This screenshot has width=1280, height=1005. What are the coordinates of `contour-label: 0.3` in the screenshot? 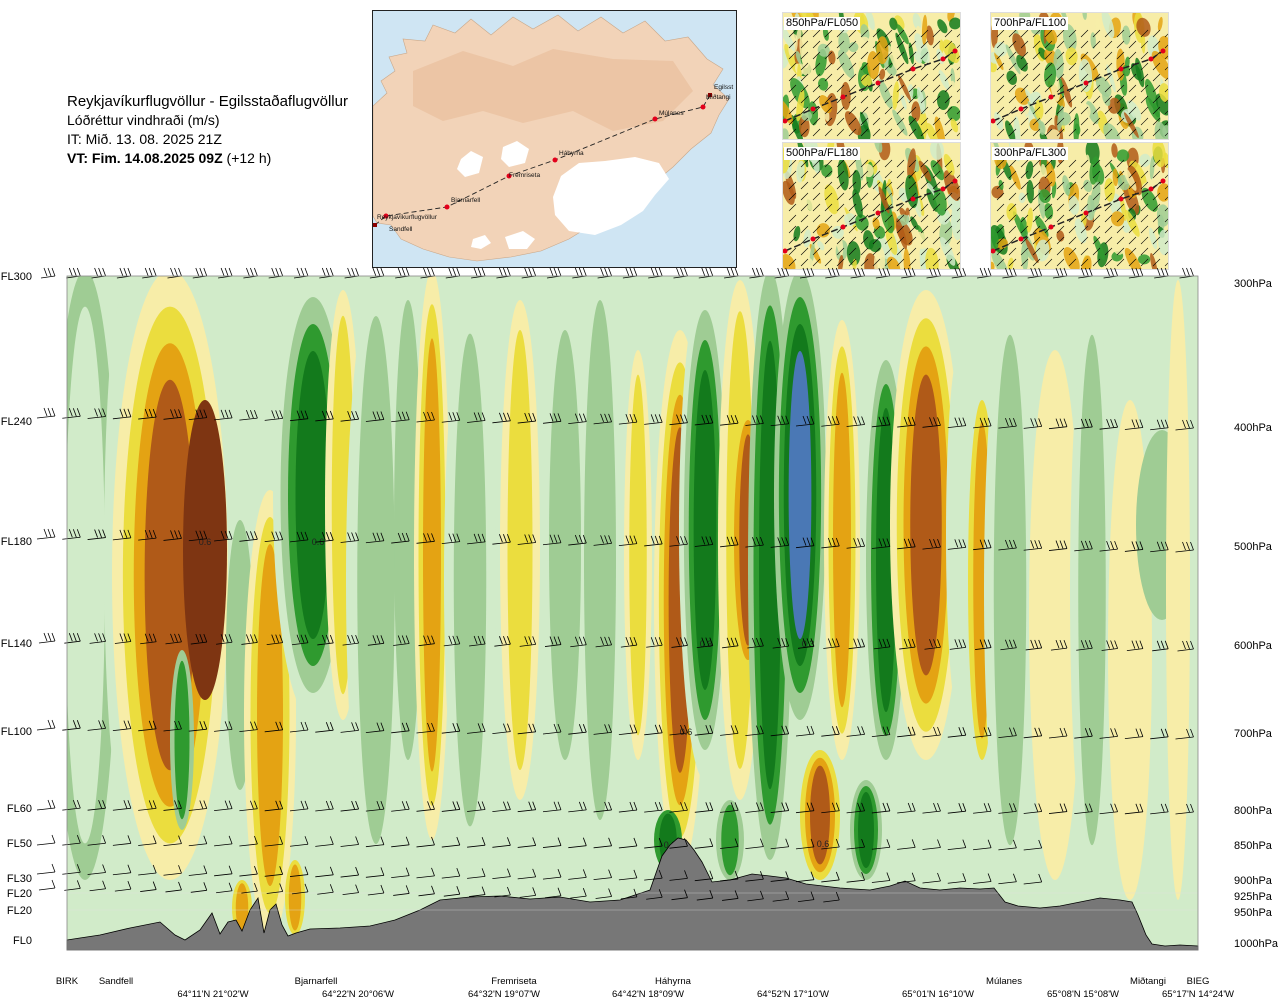 It's located at (706, 644).